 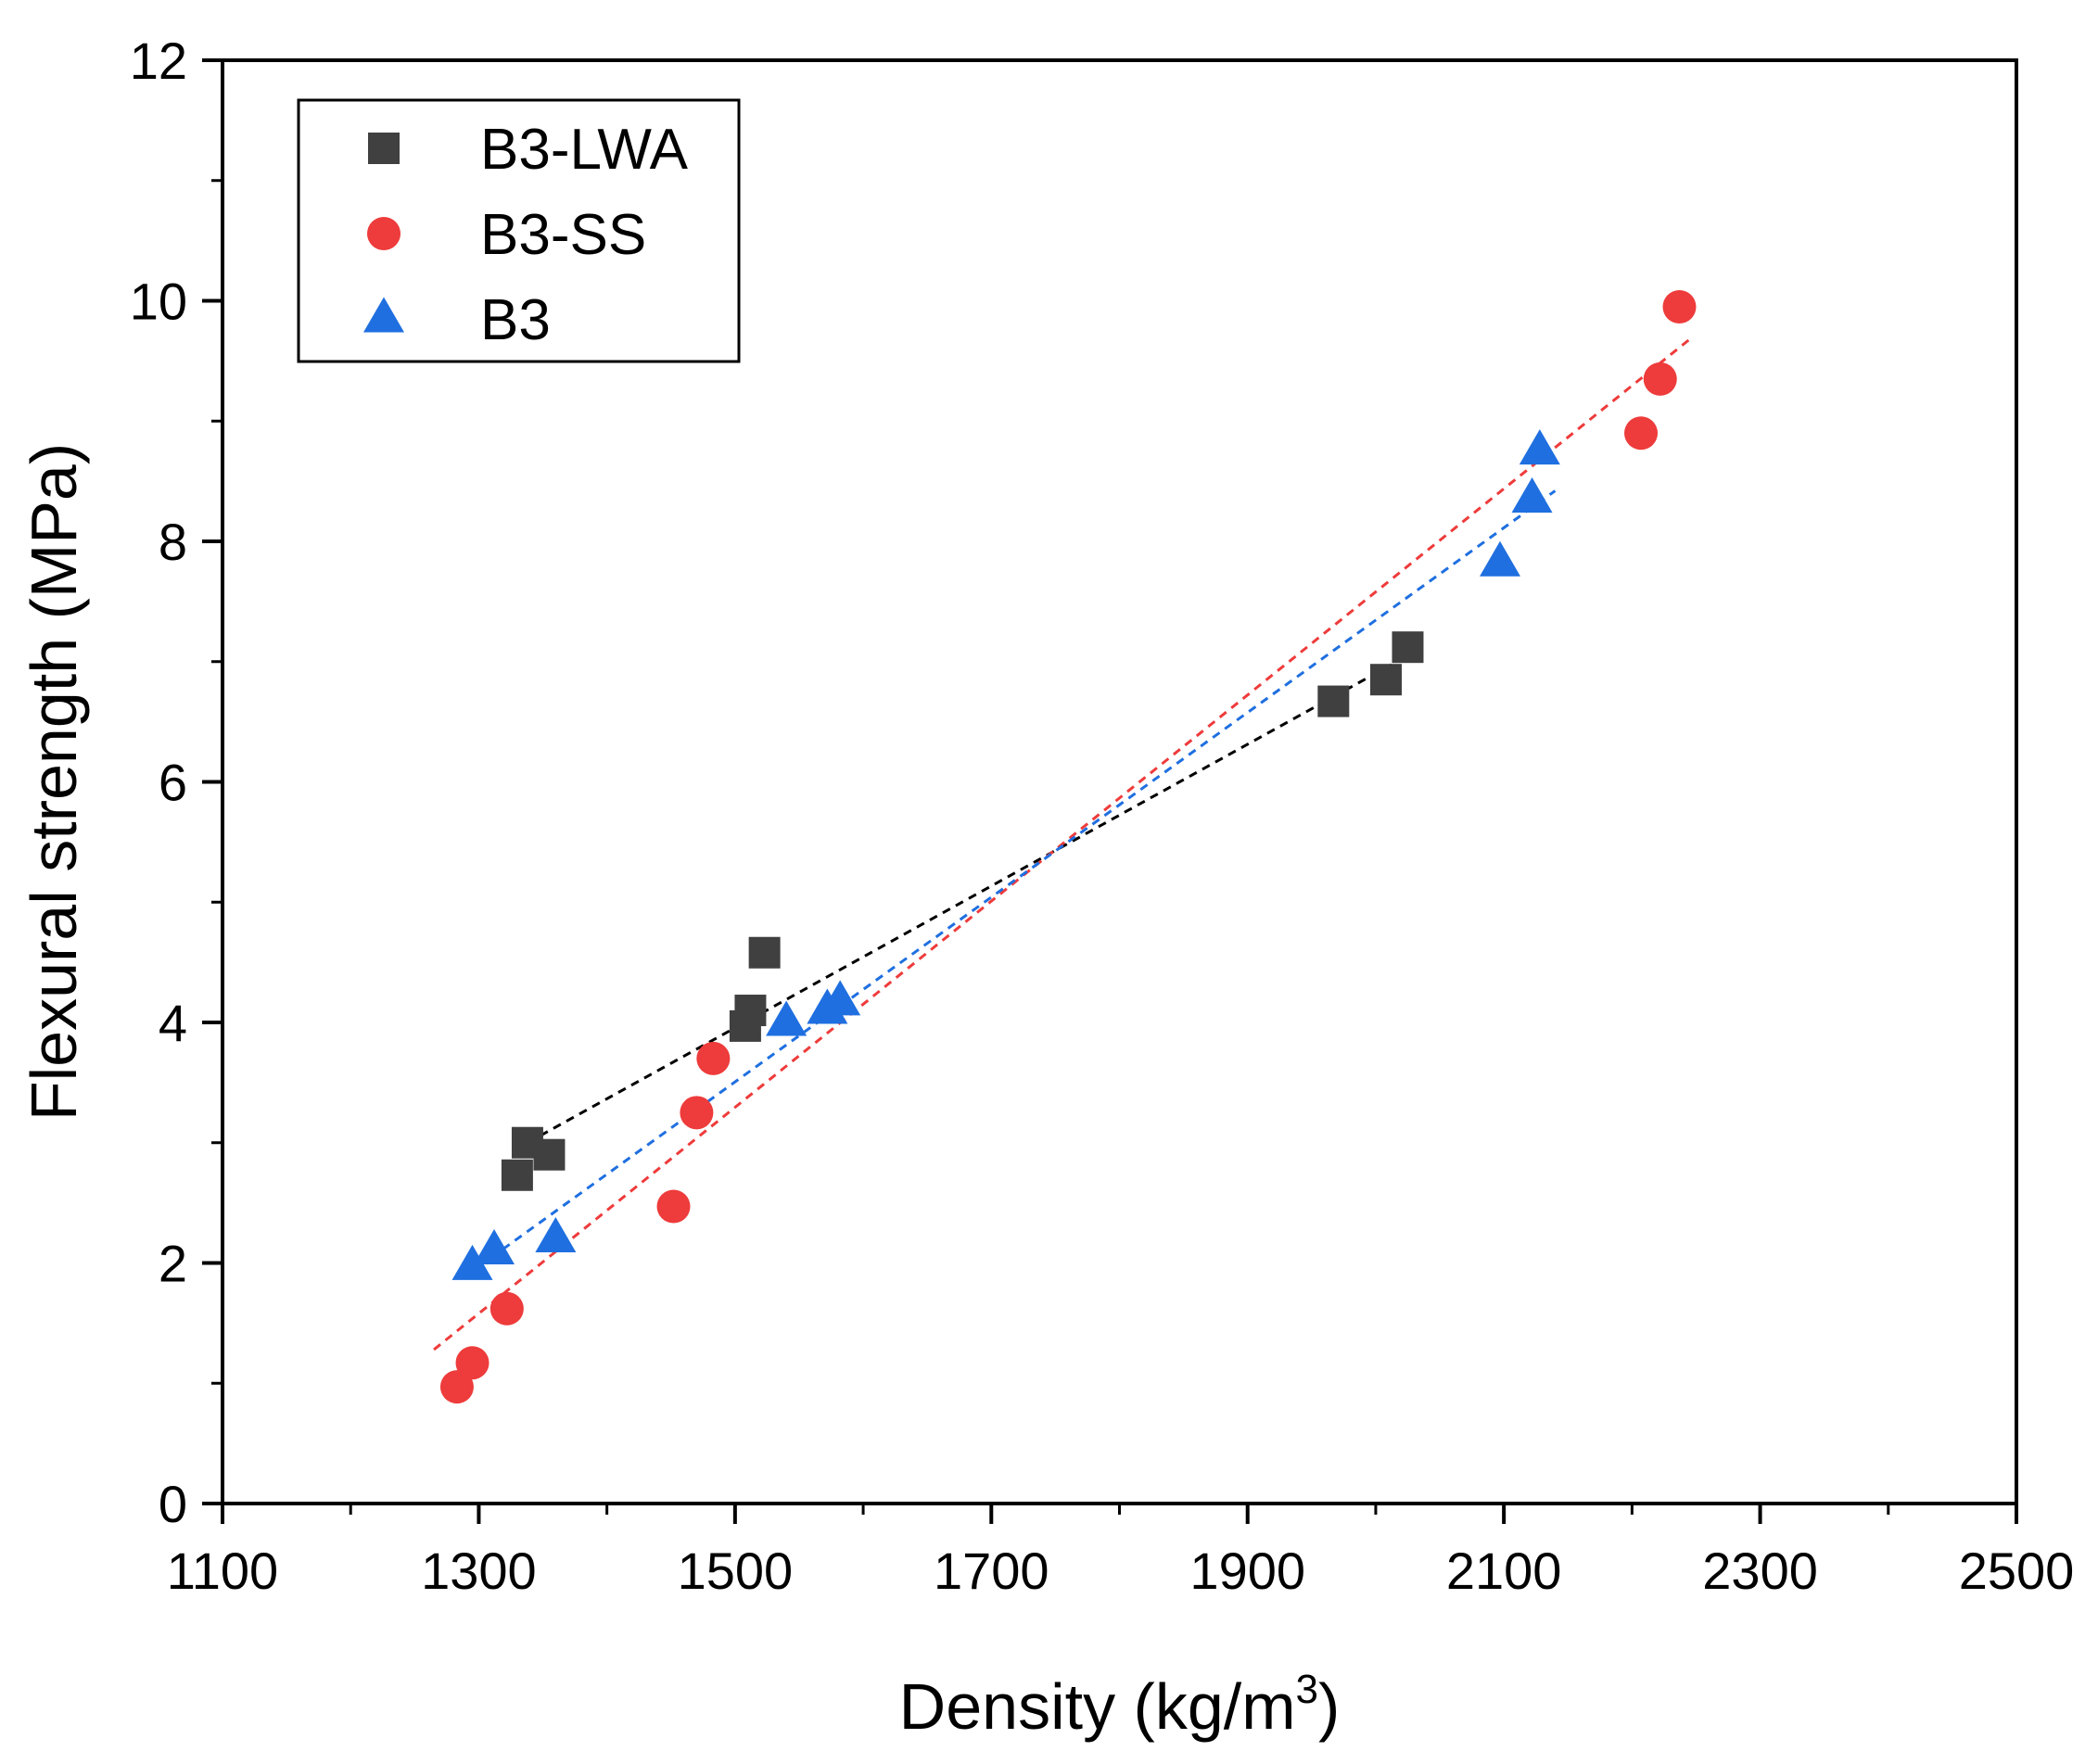 What do you see at coordinates (1247, 1571) in the screenshot?
I see `x-tick-label: 1900` at bounding box center [1247, 1571].